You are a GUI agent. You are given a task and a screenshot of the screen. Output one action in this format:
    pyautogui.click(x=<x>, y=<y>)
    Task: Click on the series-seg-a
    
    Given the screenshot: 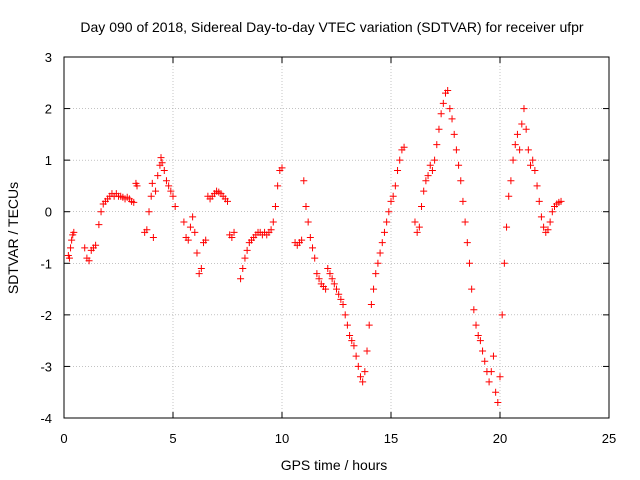 What is the action you would take?
    pyautogui.click(x=71, y=245)
    